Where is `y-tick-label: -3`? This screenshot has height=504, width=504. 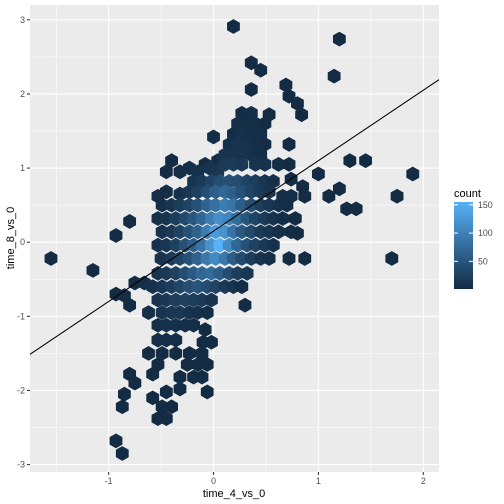 y-tick-label: -3 is located at coordinates (21, 465).